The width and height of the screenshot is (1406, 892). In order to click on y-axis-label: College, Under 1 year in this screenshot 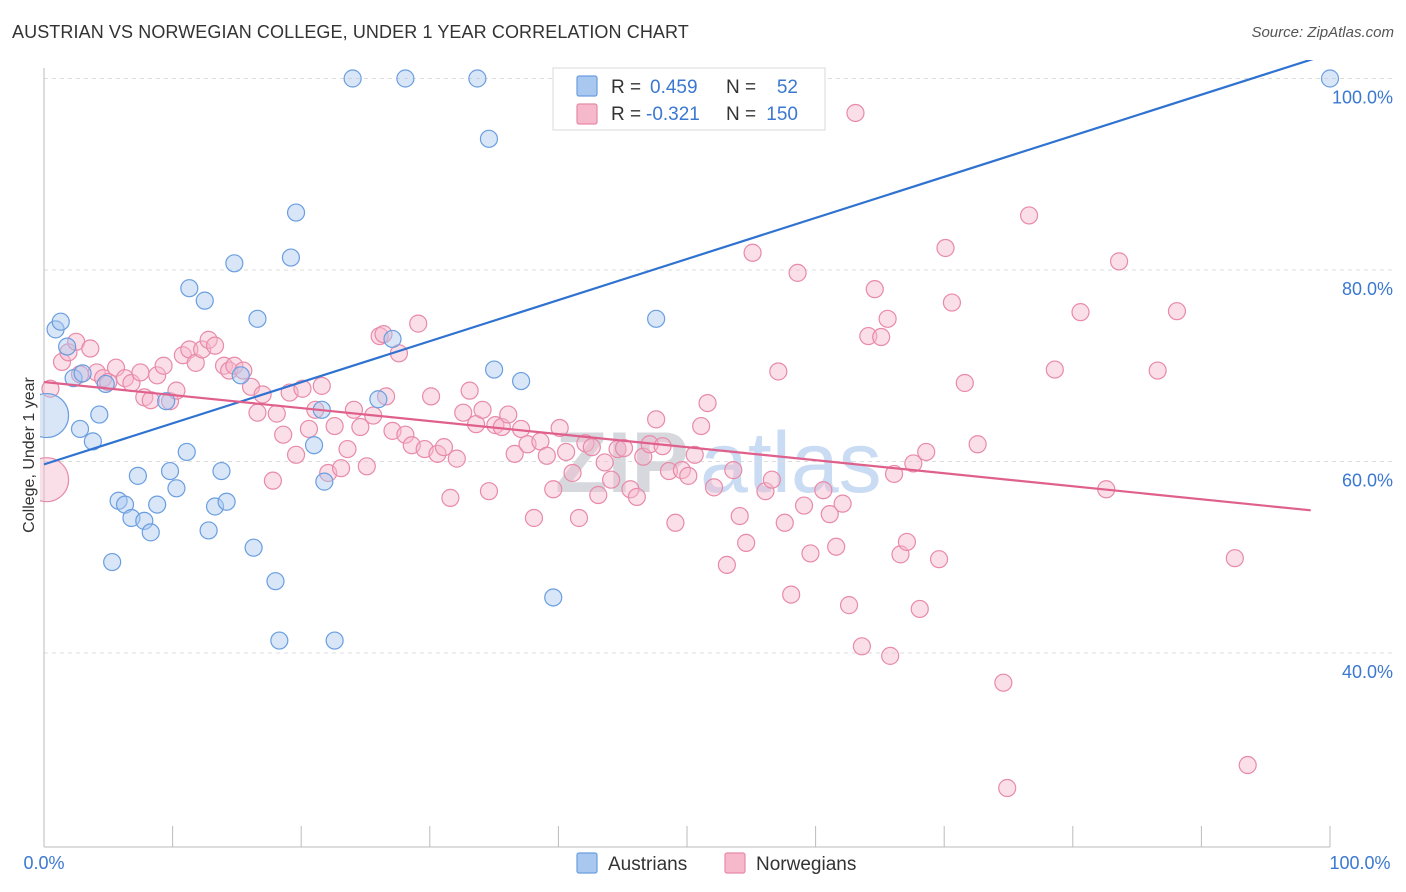, I will do `click(29, 455)`.